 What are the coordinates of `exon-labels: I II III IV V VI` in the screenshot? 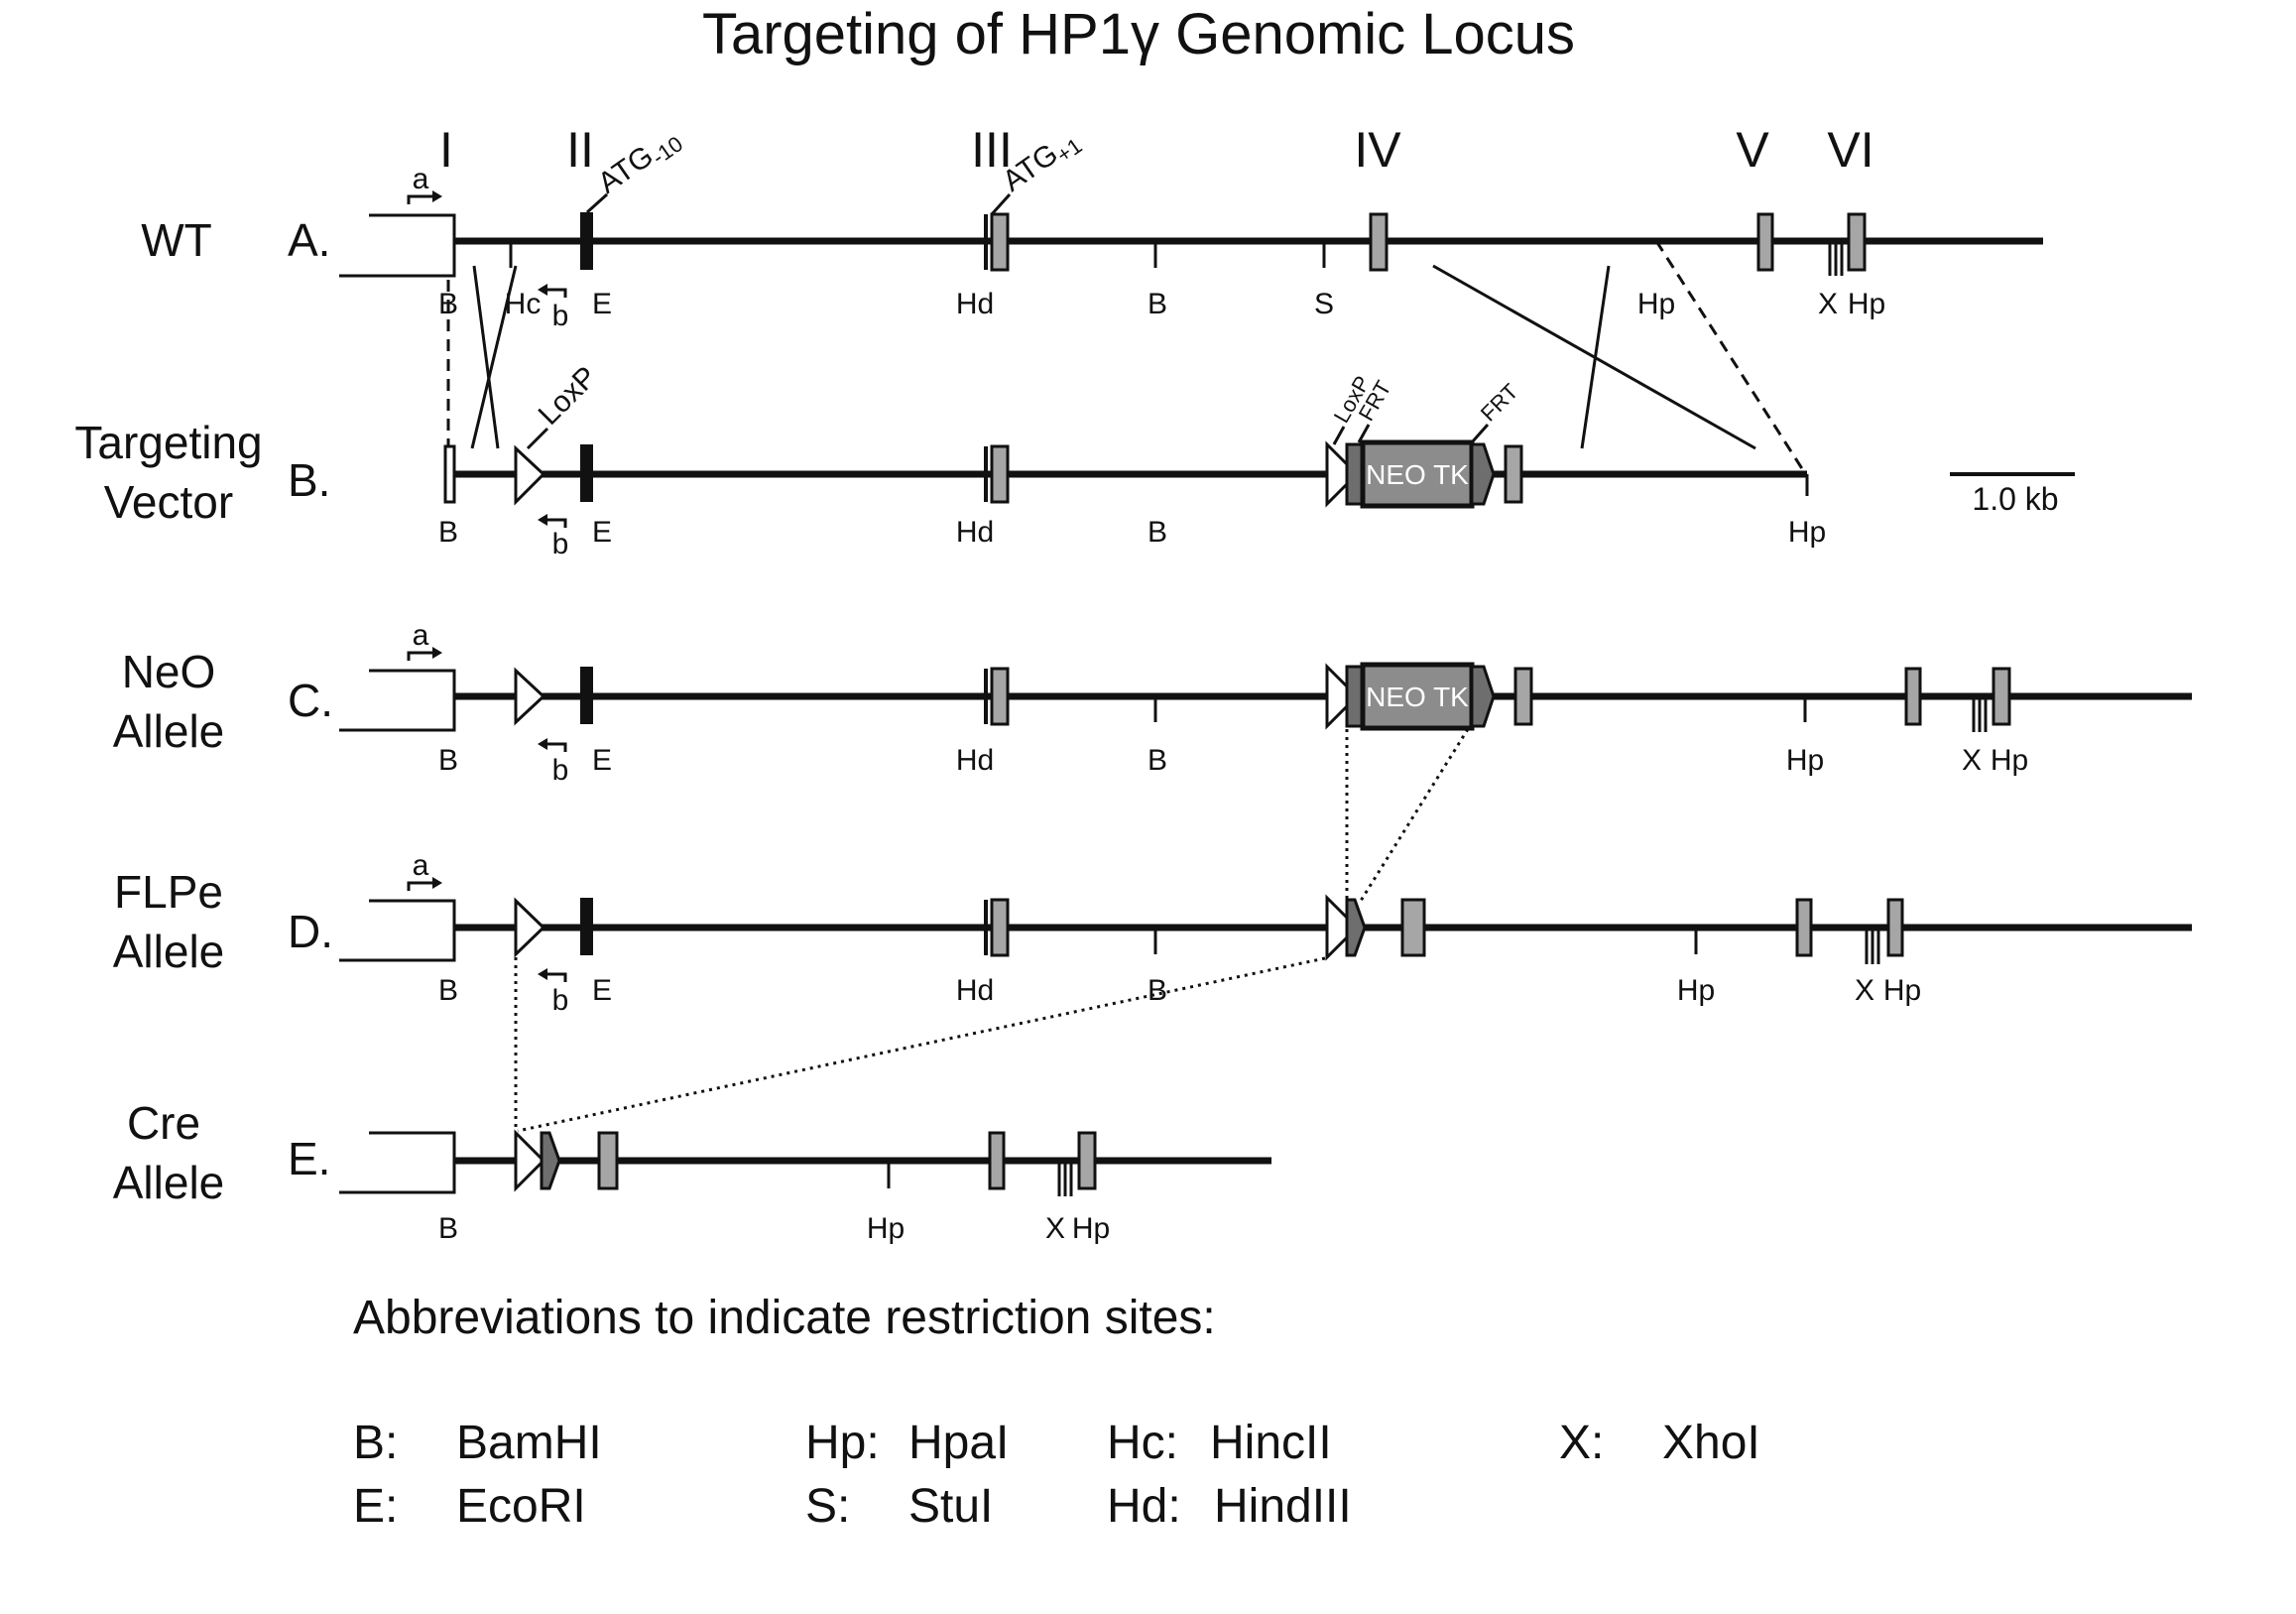 It's located at (1156, 150).